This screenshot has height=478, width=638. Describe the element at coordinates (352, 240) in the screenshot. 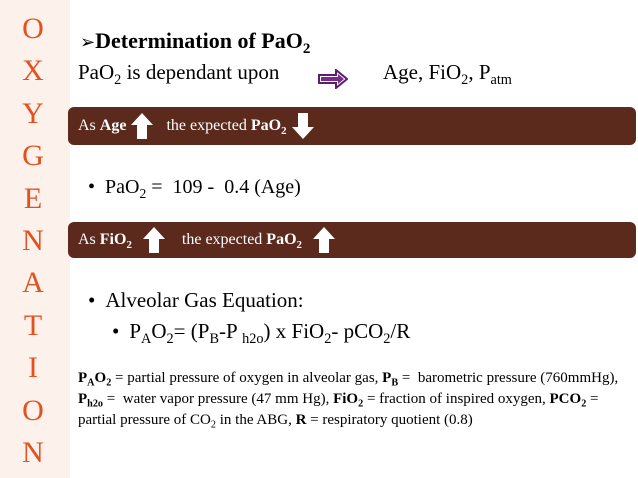

I see `banner: As FiO2 the expected PaO2` at that location.